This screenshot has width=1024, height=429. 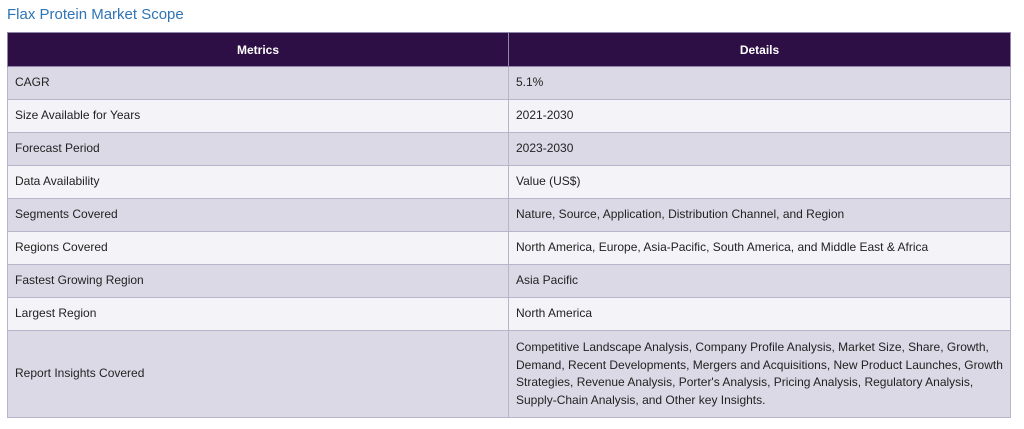 I want to click on detail-cell: 2021-2030, so click(x=759, y=116).